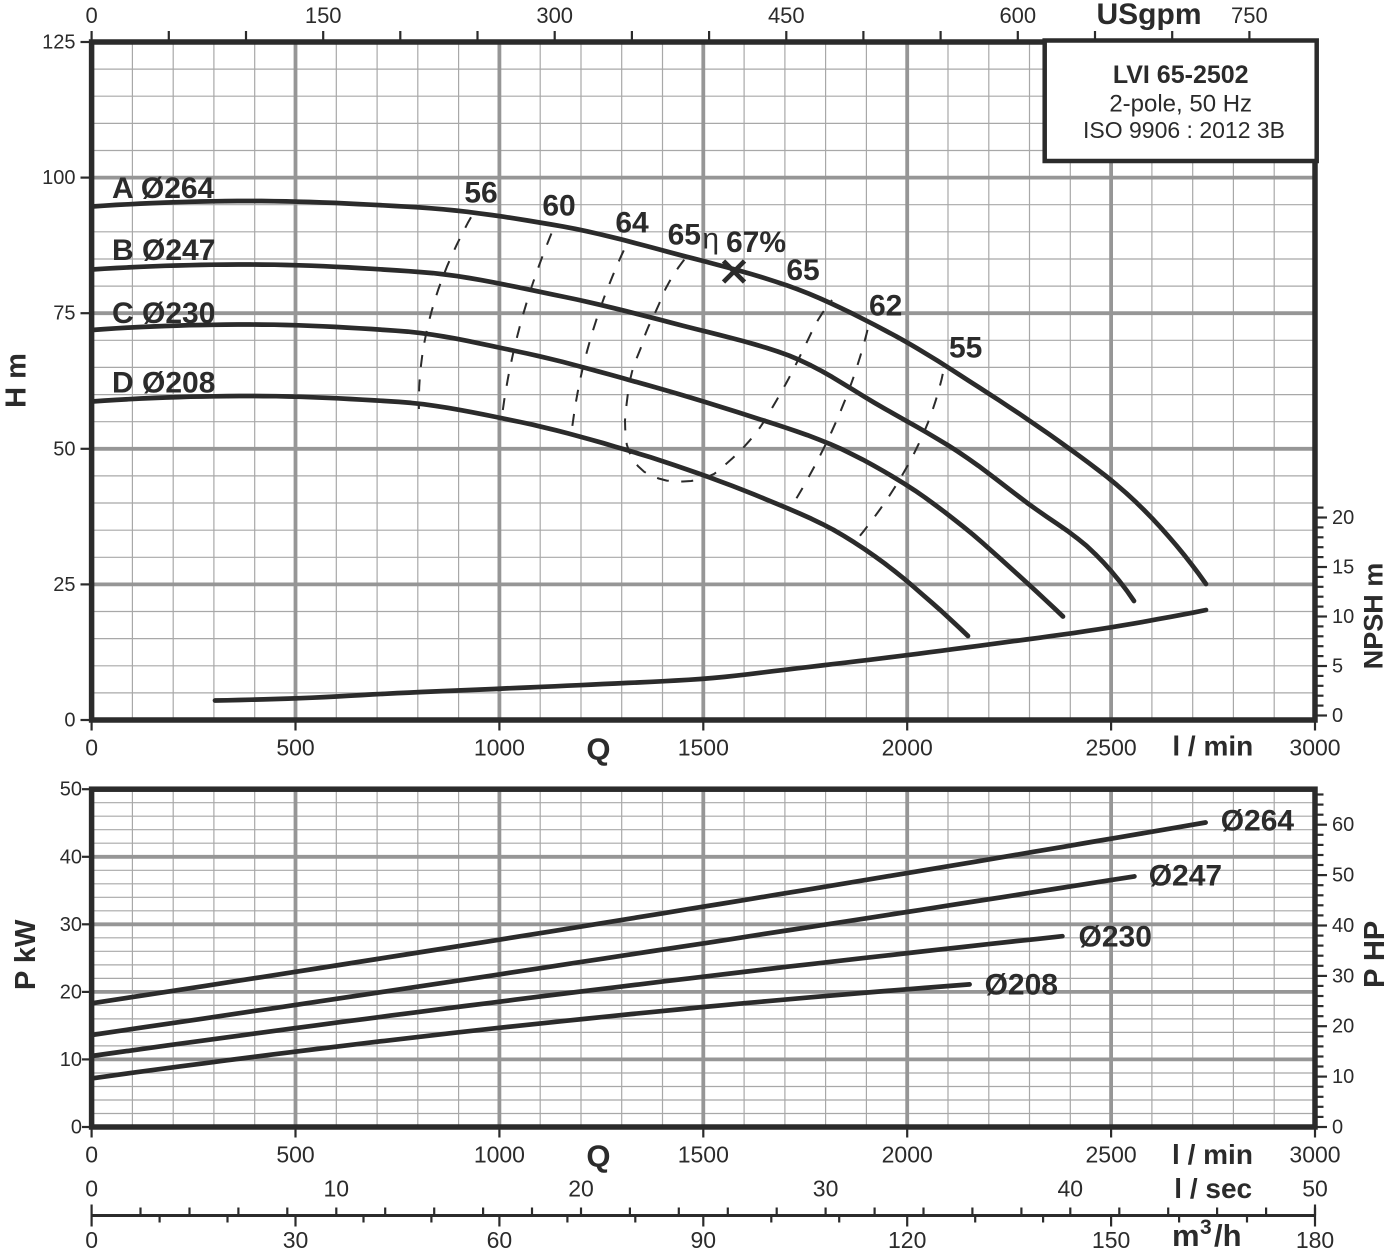 This screenshot has width=1388, height=1258. What do you see at coordinates (1213, 1188) in the screenshot?
I see `svg-text: l / sec` at bounding box center [1213, 1188].